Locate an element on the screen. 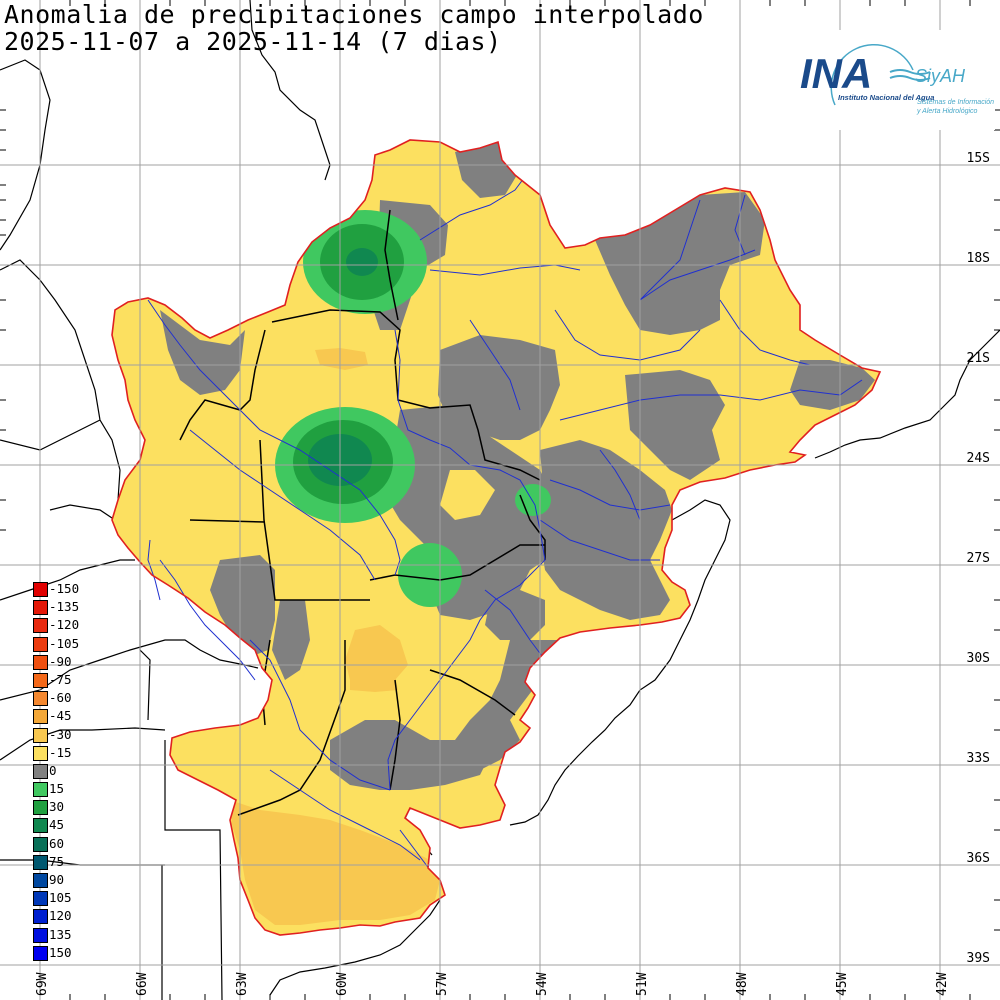 Image resolution: width=1000 pixels, height=1000 pixels. legend-label: 45 is located at coordinates (57, 825).